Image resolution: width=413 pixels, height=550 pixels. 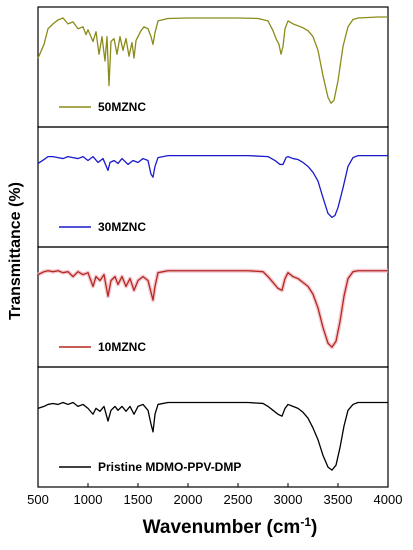 I want to click on y-axis-title: Transmittance (%), so click(x=15, y=251).